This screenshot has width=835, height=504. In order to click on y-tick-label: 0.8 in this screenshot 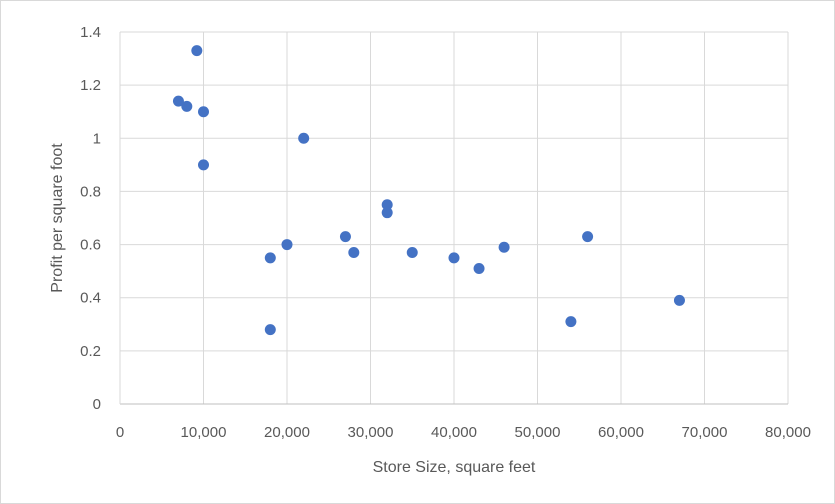, I will do `click(90, 191)`.